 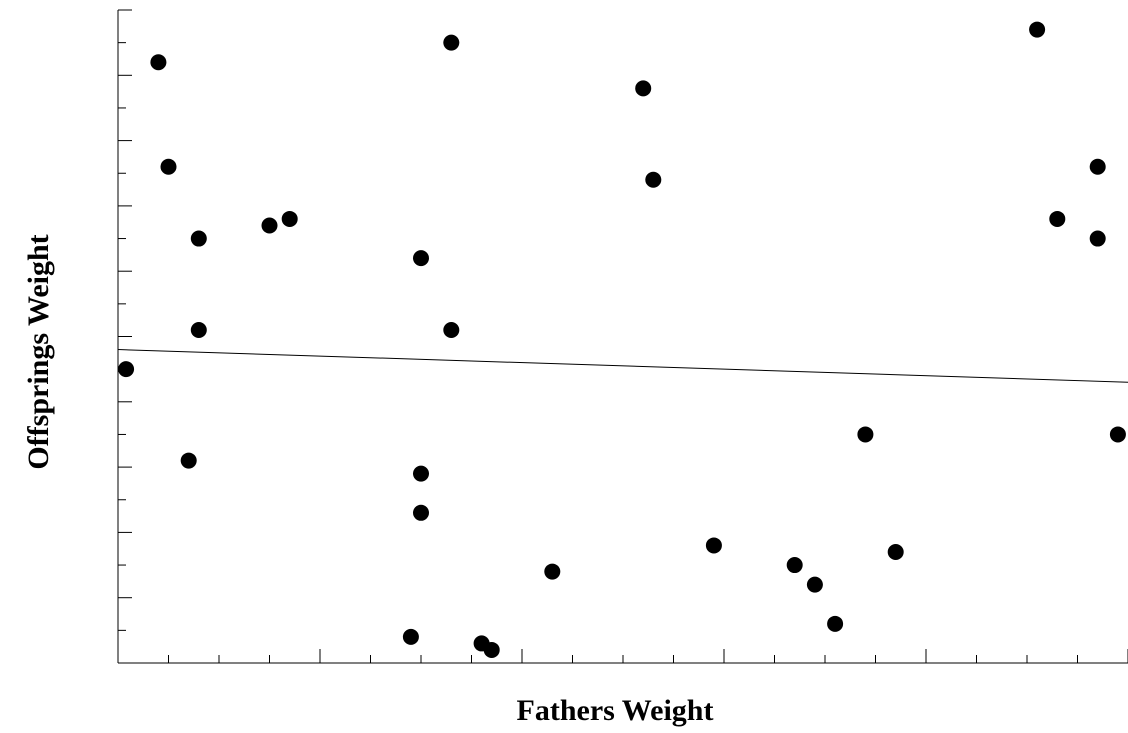 What do you see at coordinates (622, 366) in the screenshot?
I see `trend-line` at bounding box center [622, 366].